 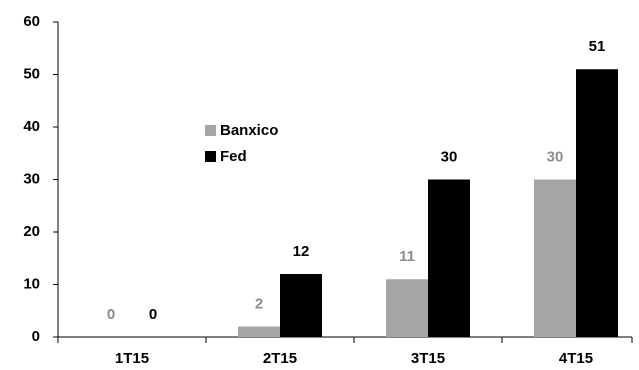 What do you see at coordinates (132, 358) in the screenshot?
I see `x-tick-label: 1T15` at bounding box center [132, 358].